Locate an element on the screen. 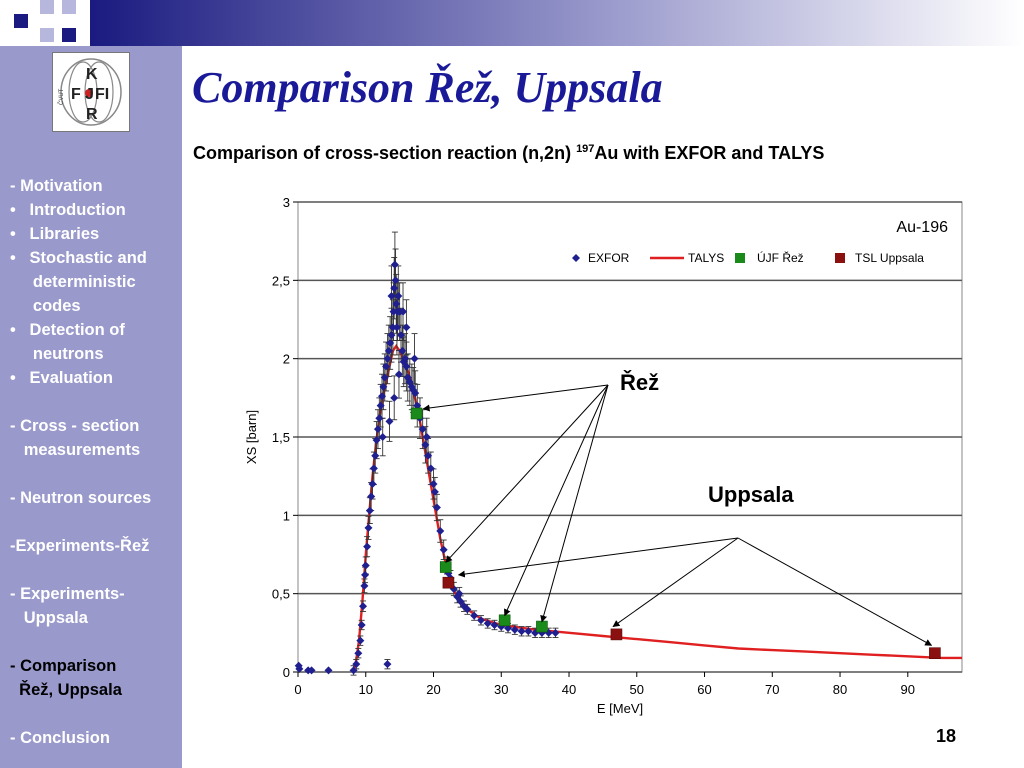 The height and width of the screenshot is (768, 1024). sidebar-nav-item: -Experiments-Řež is located at coordinates (80, 546).